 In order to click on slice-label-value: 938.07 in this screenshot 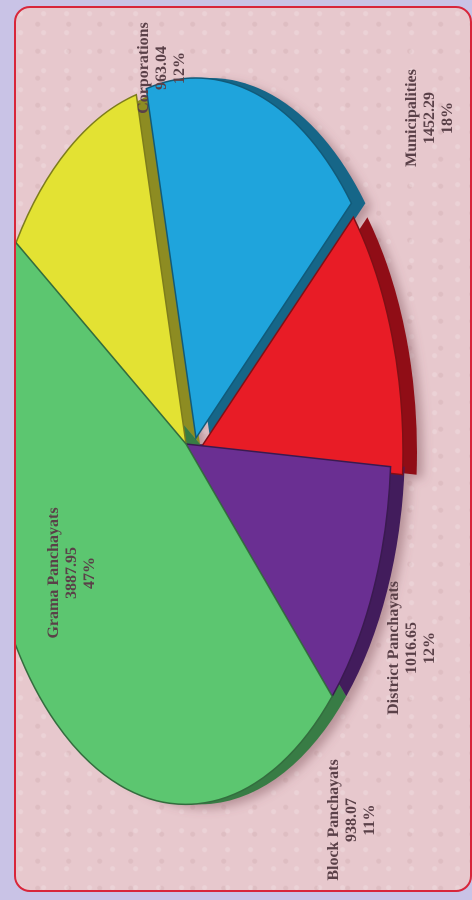, I will do `click(351, 820)`.